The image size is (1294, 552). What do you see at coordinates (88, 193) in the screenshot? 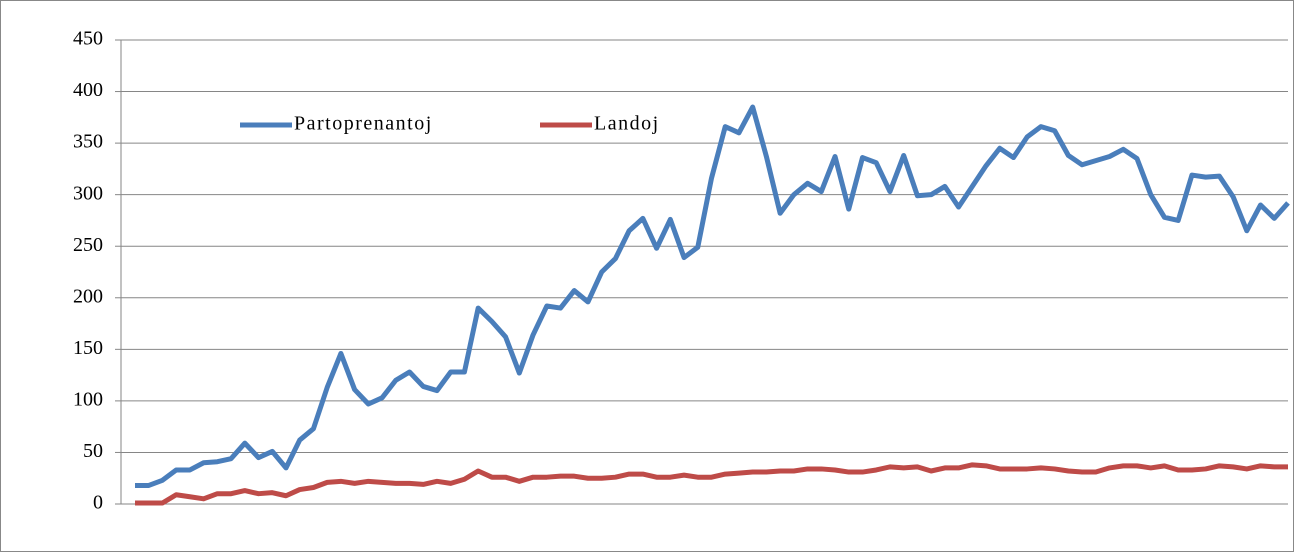
I see `y-tick-label: 300` at bounding box center [88, 193].